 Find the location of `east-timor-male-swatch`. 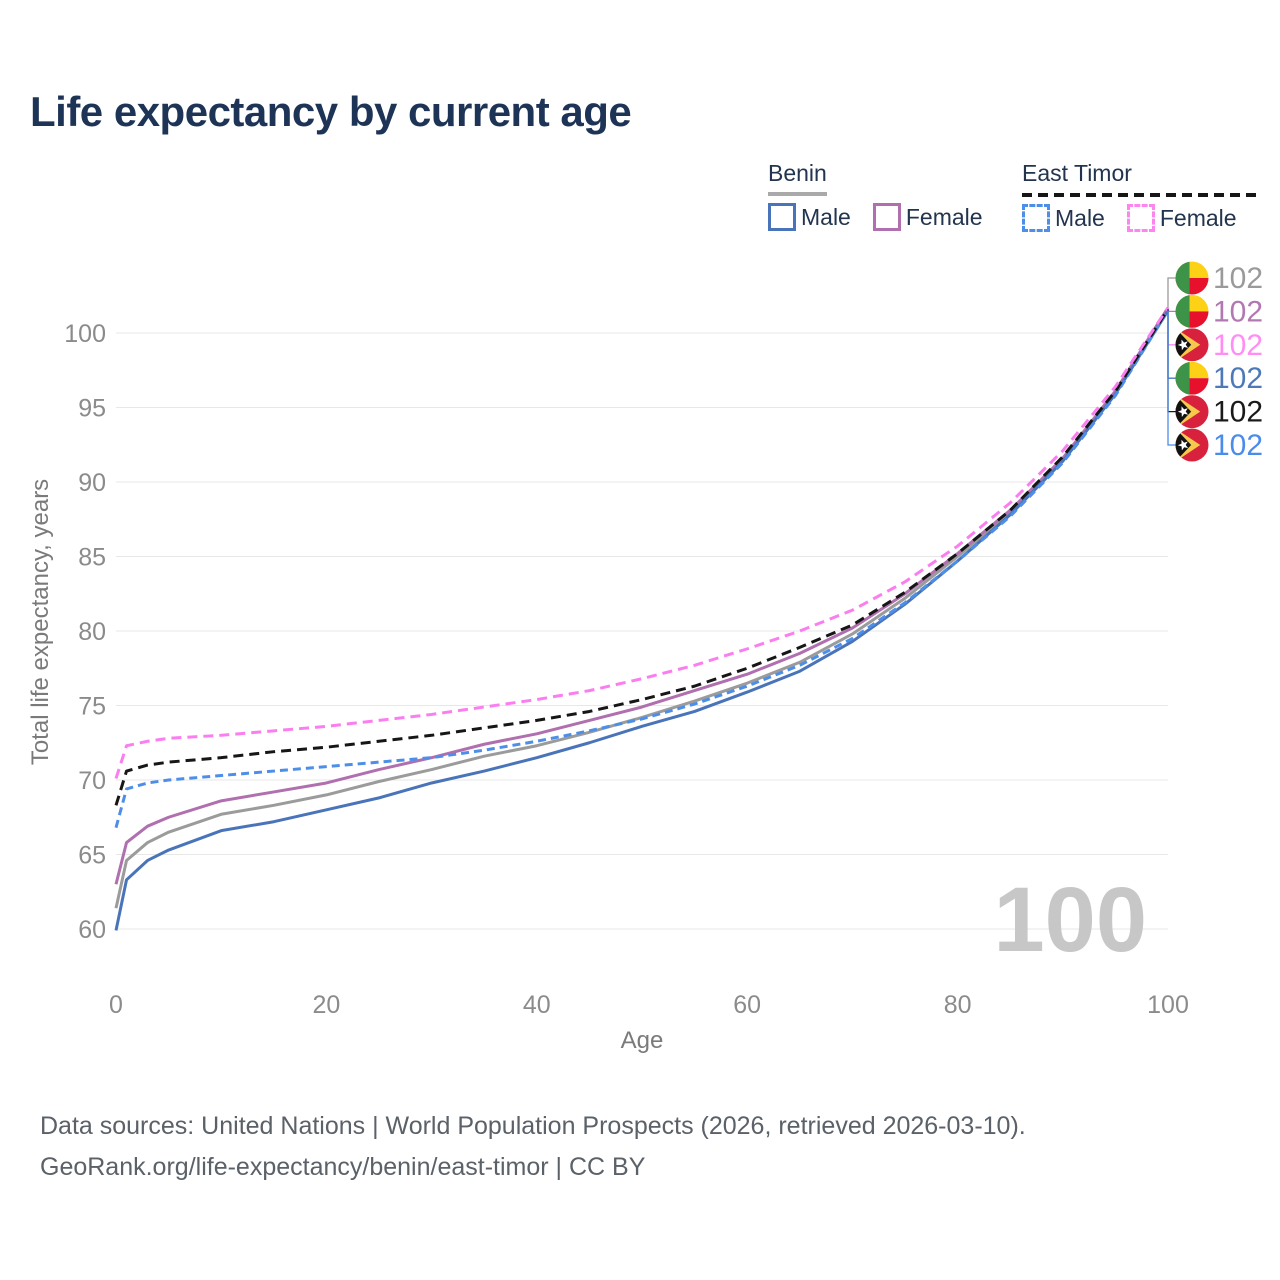

east-timor-male-swatch is located at coordinates (1036, 218).